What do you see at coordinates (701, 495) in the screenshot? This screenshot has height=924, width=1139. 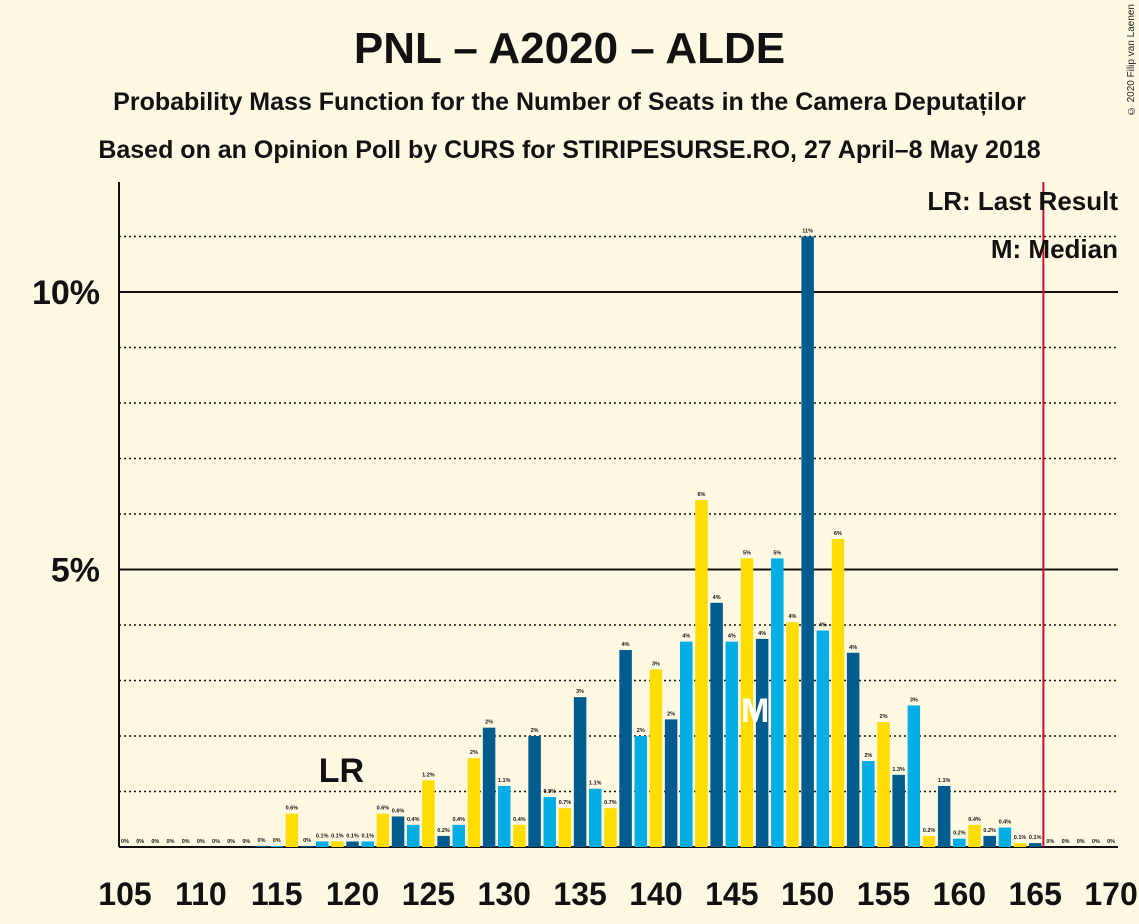 I see `bar-value-label: 6%` at bounding box center [701, 495].